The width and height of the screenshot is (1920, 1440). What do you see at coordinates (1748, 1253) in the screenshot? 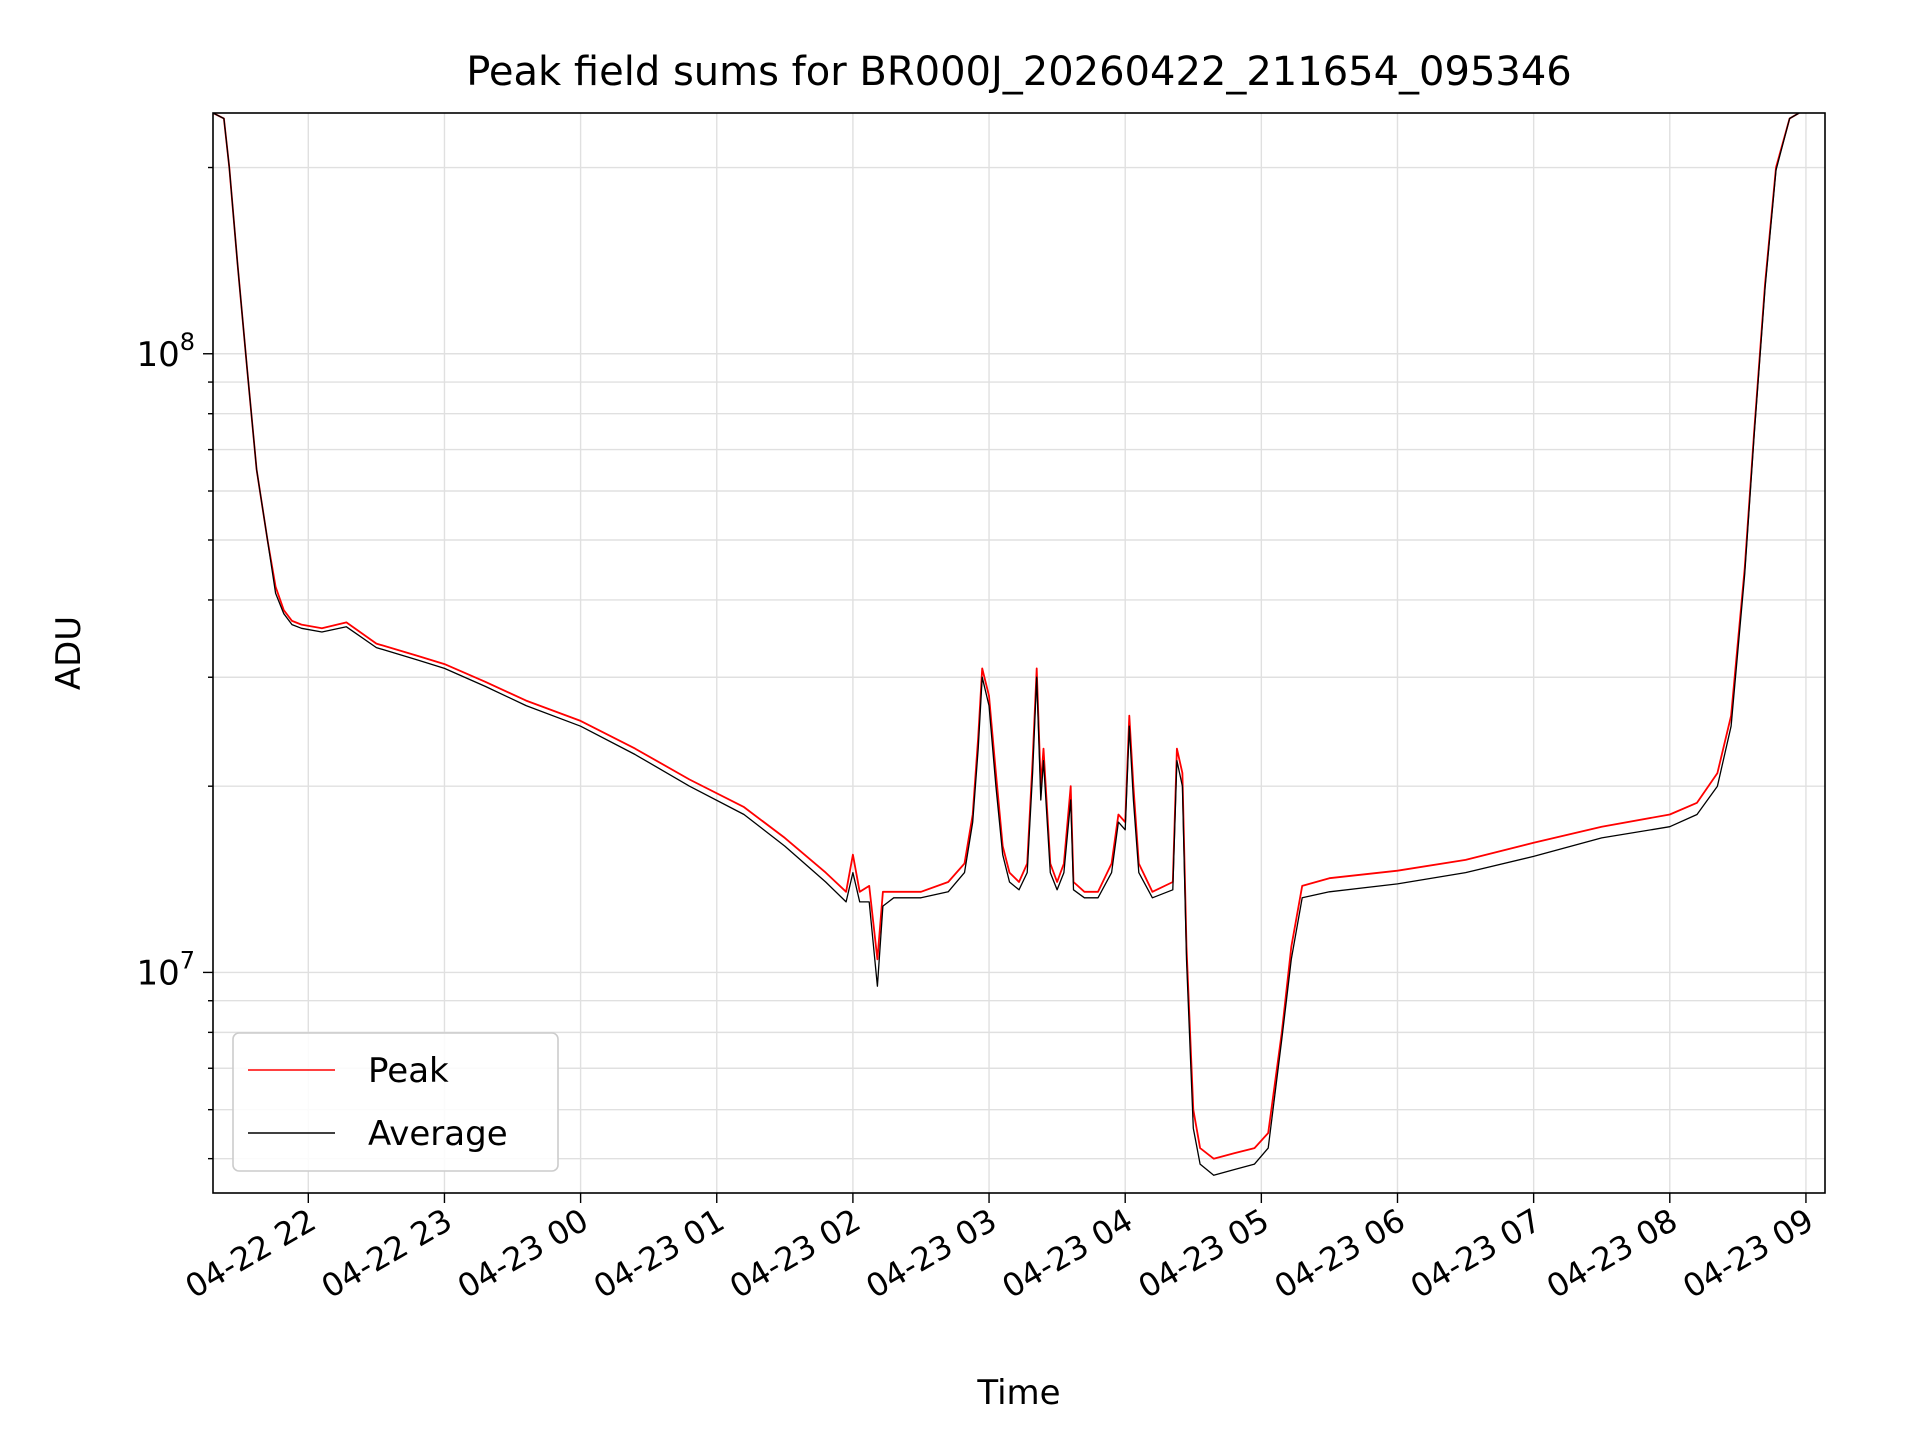
I see `x-tick-label: 04-23 09` at bounding box center [1748, 1253].